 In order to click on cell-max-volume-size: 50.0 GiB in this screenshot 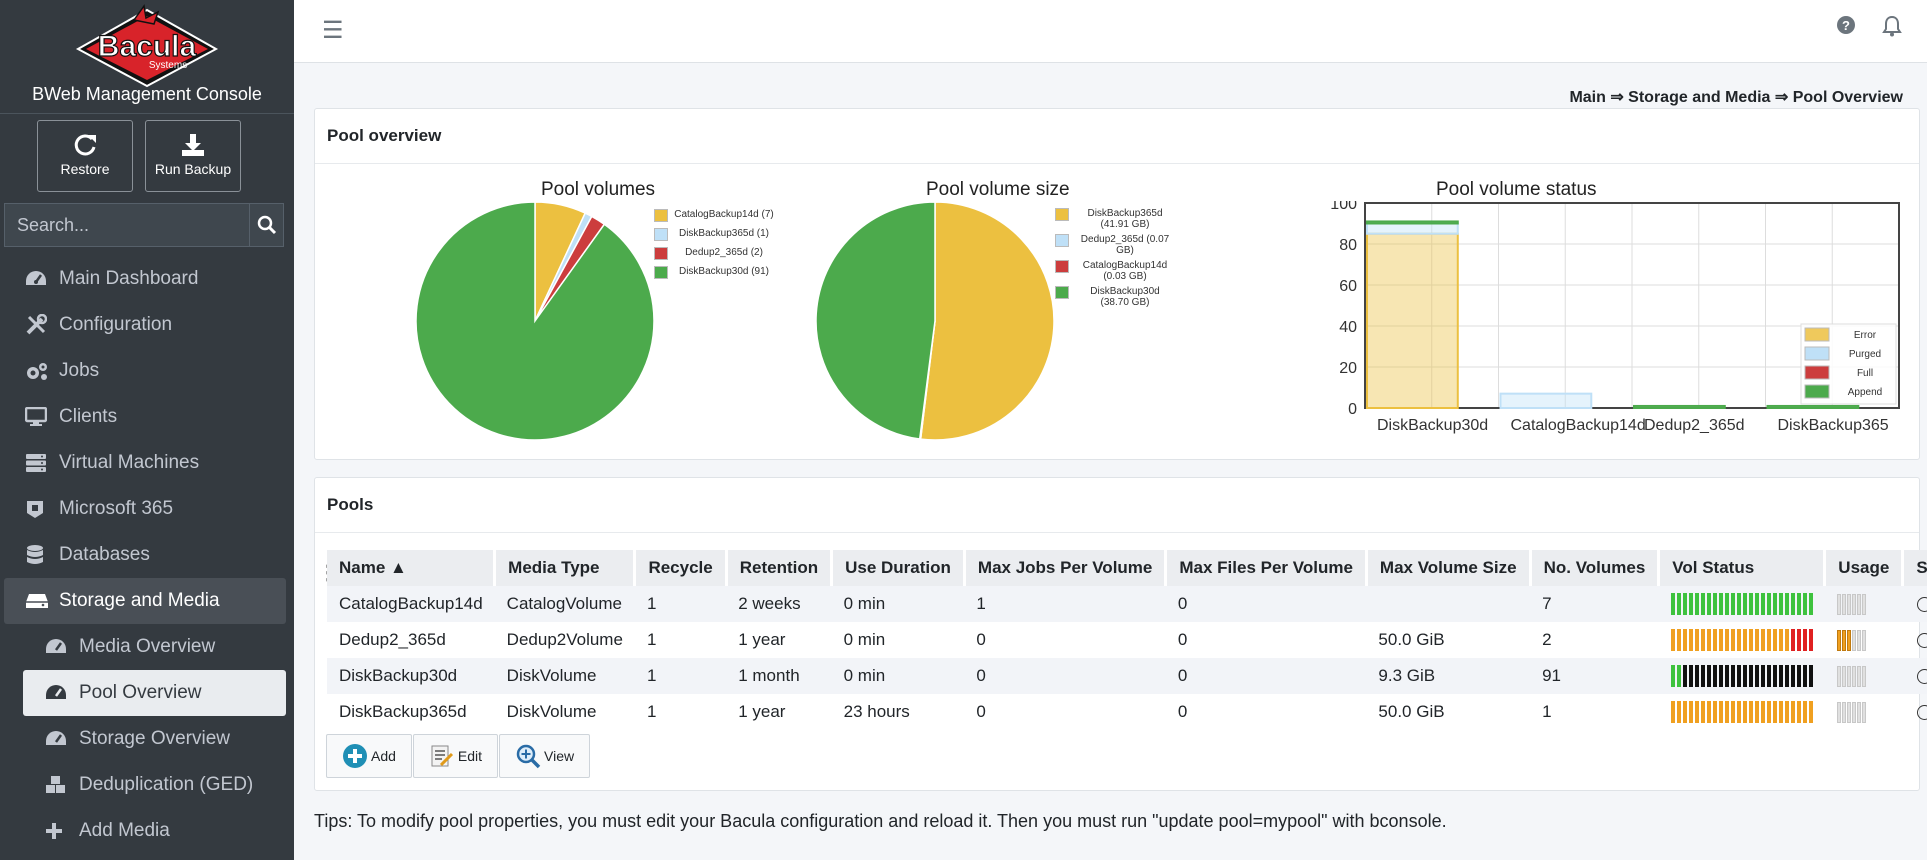, I will do `click(1411, 711)`.